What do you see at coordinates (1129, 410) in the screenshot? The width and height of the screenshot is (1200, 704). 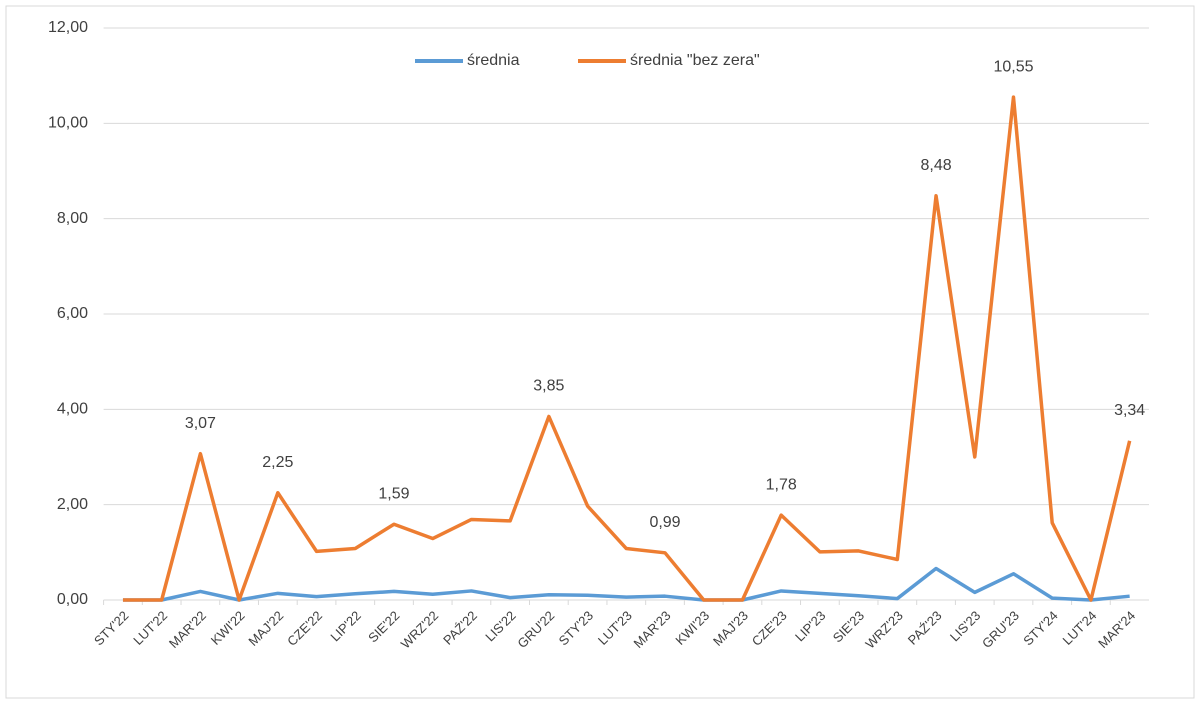 I see `data-label: 3,34` at bounding box center [1129, 410].